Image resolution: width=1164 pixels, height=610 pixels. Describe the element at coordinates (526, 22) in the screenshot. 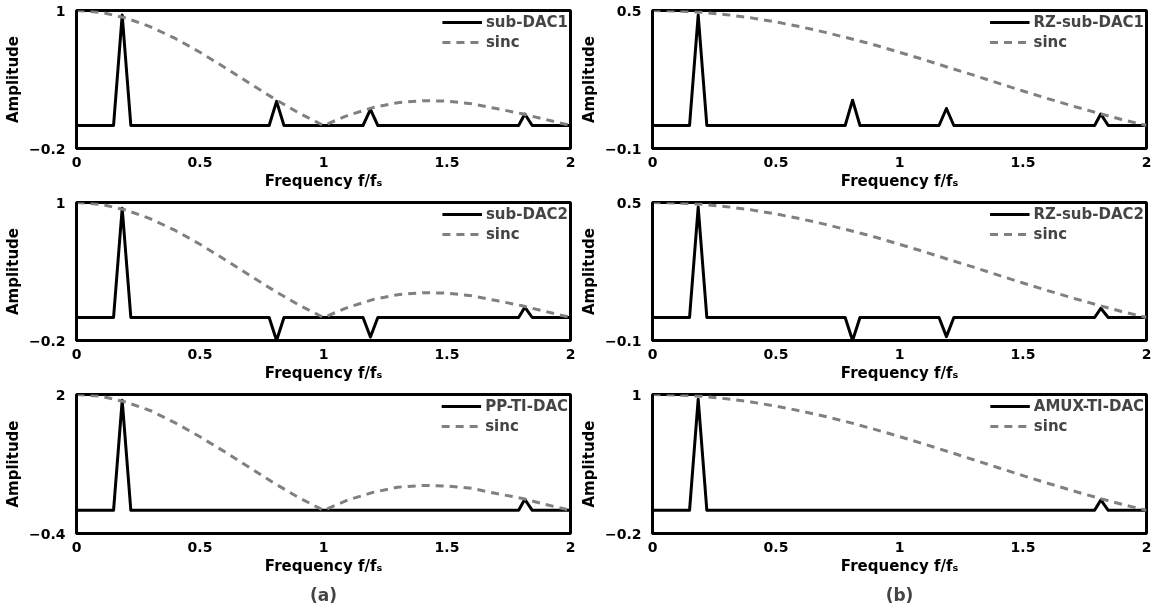

I see `legend-label: sub-DAC1` at that location.